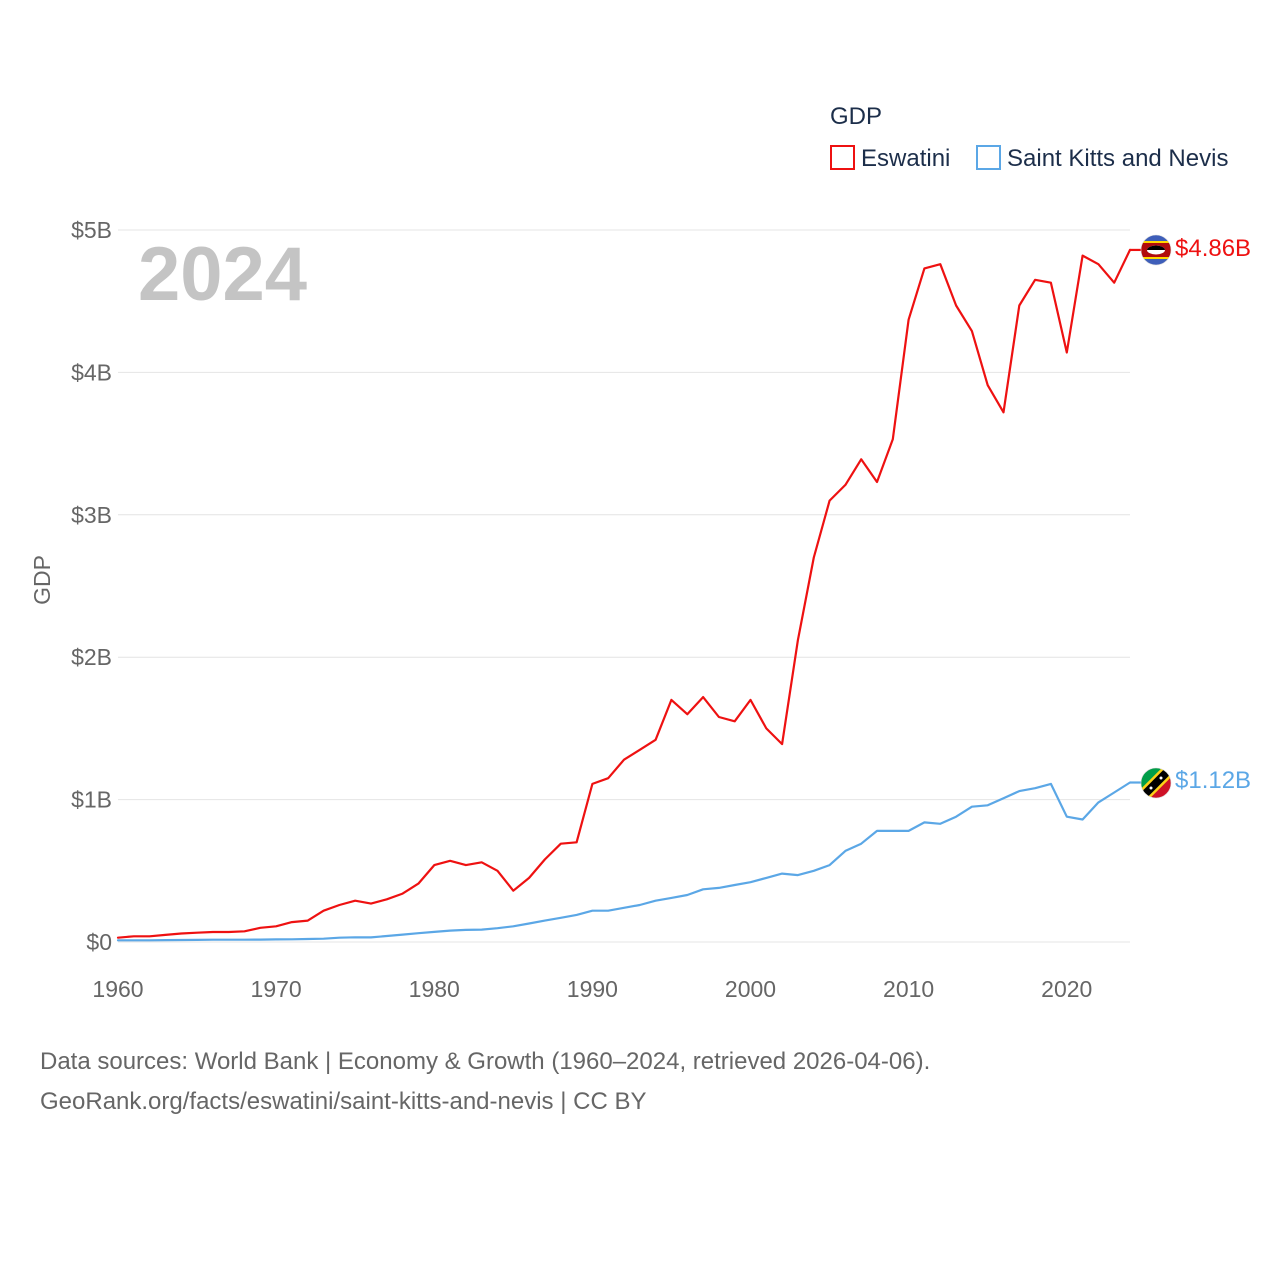  What do you see at coordinates (1156, 250) in the screenshot?
I see `eswatini-flag-icon` at bounding box center [1156, 250].